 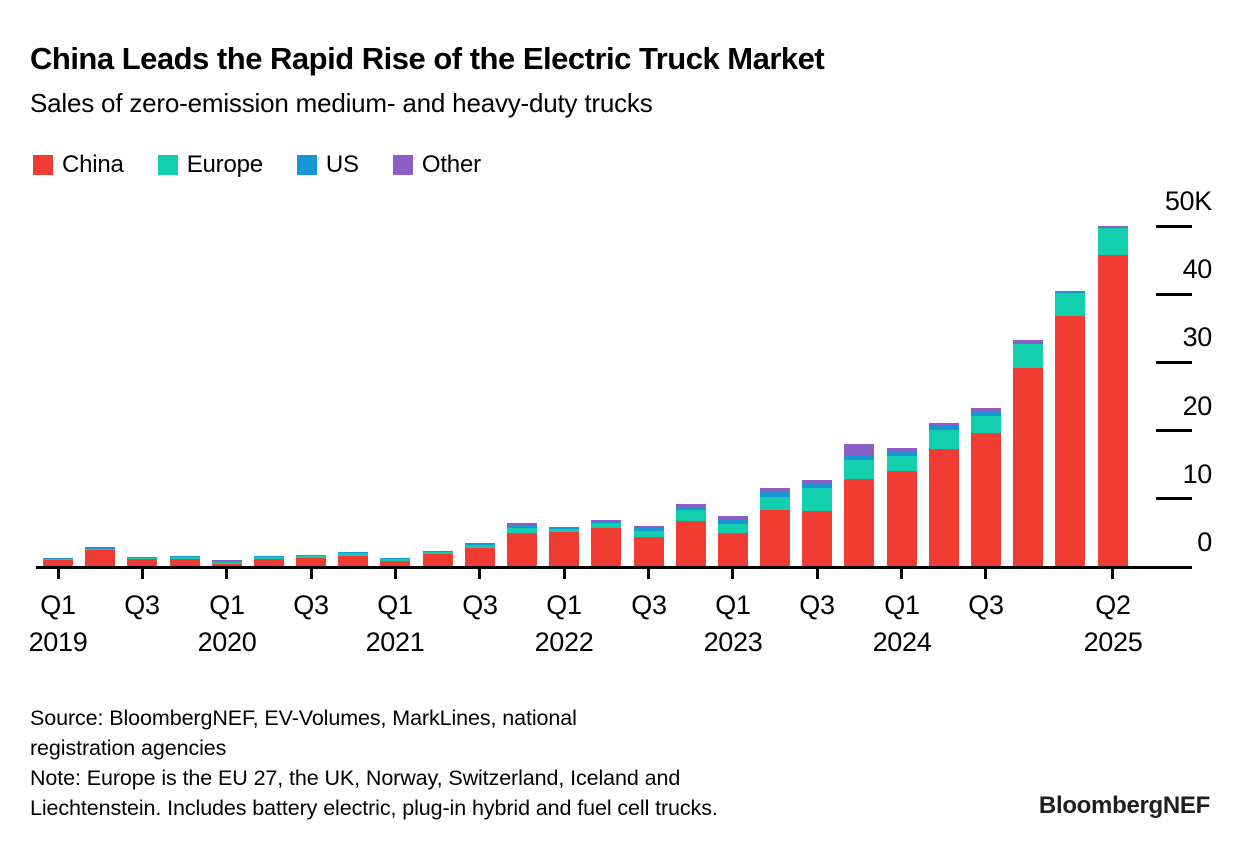 I want to click on bar-q3-2020, so click(x=311, y=560).